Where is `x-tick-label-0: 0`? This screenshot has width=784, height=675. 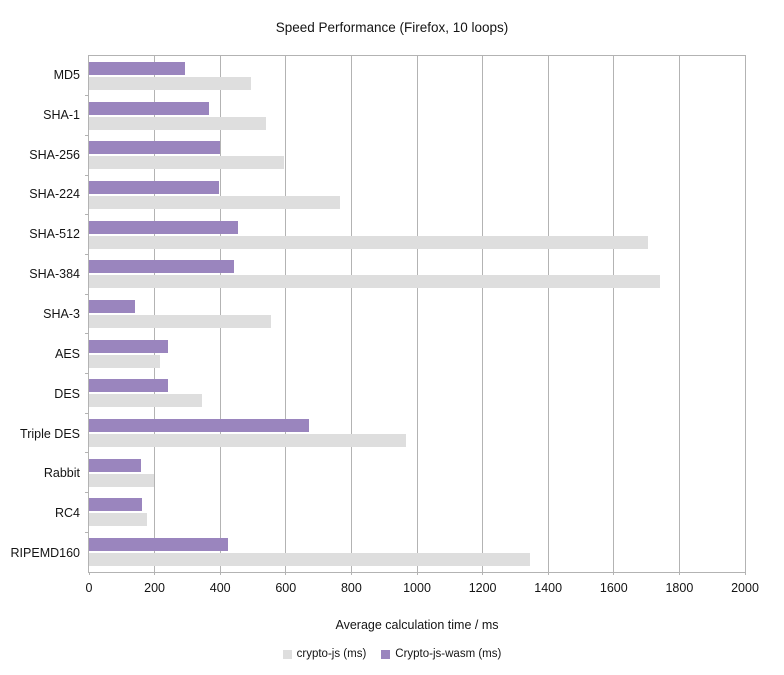
x-tick-label-0: 0 is located at coordinates (89, 588).